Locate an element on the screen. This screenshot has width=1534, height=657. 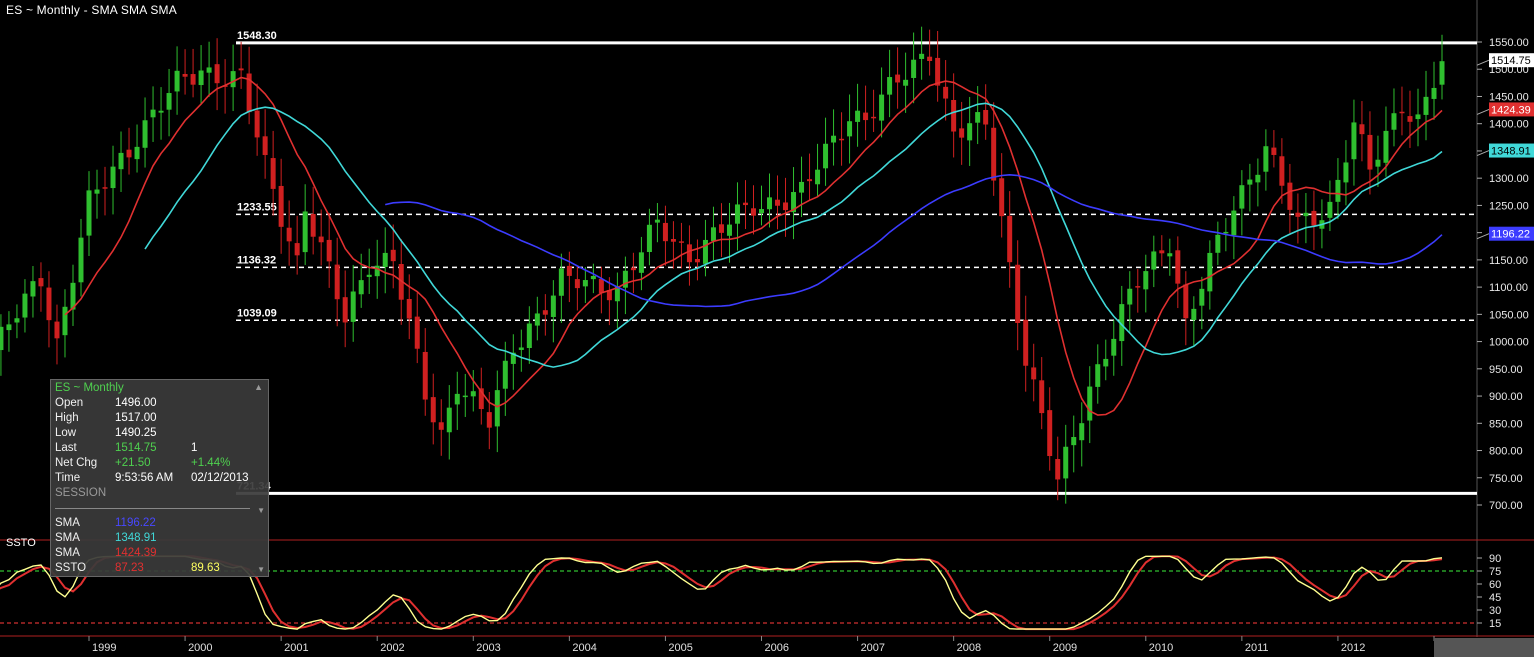
data-window-row: SSTO 87.23 89.63 is located at coordinates (160, 569).